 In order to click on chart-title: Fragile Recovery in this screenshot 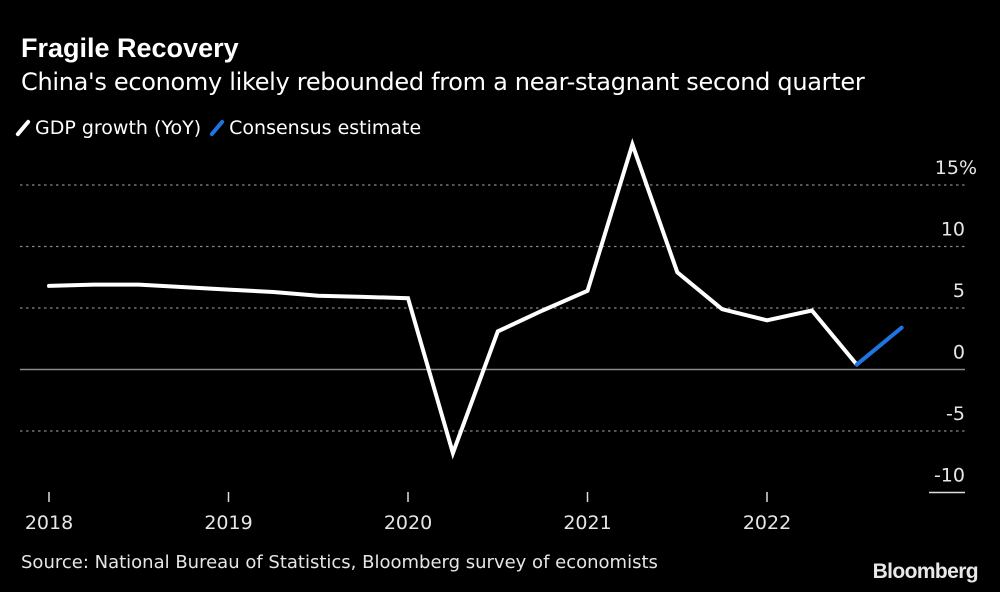, I will do `click(130, 48)`.